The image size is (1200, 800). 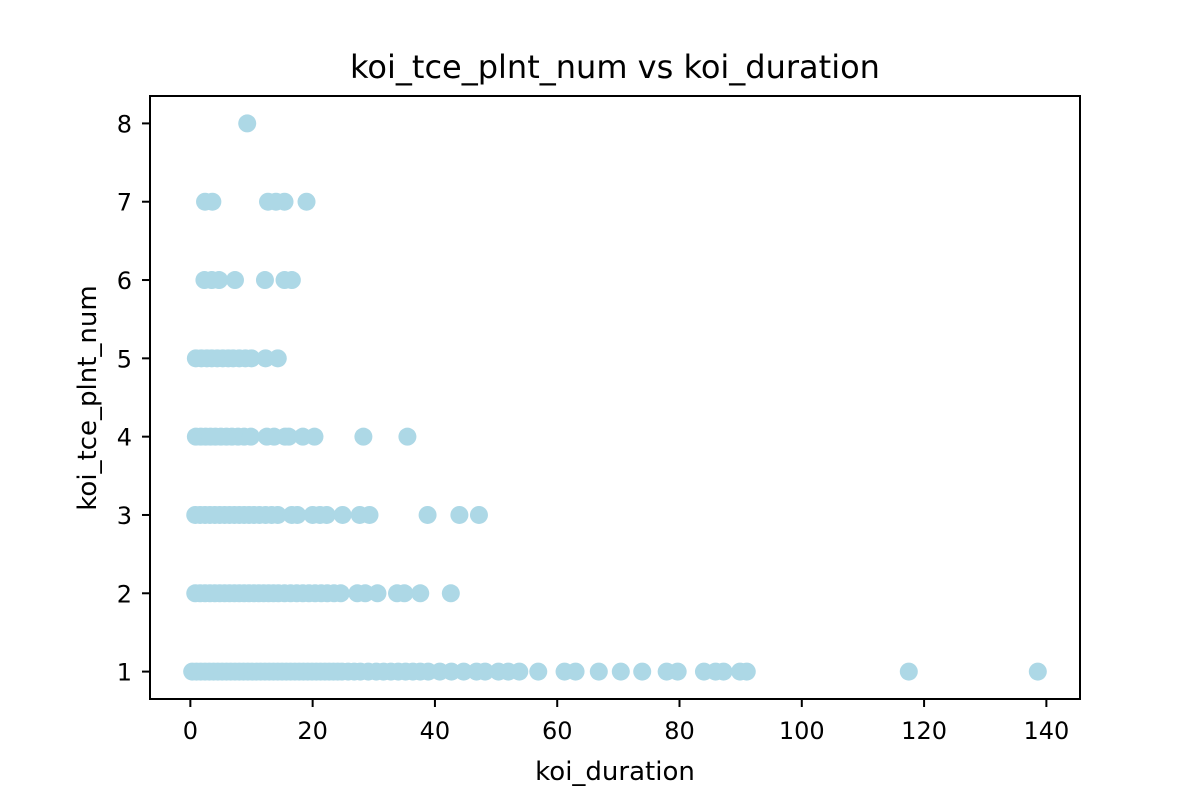 What do you see at coordinates (124, 516) in the screenshot?
I see `y-tick-label: 3` at bounding box center [124, 516].